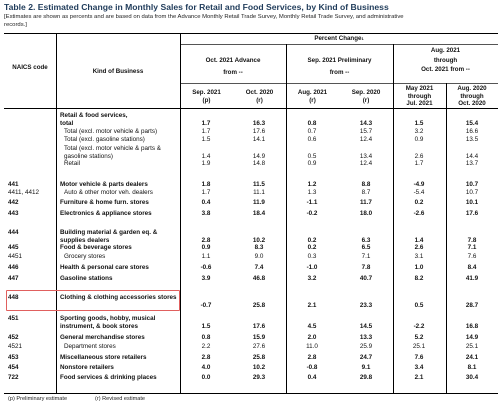  I want to click on value-cell: -0.2, so click(312, 213).